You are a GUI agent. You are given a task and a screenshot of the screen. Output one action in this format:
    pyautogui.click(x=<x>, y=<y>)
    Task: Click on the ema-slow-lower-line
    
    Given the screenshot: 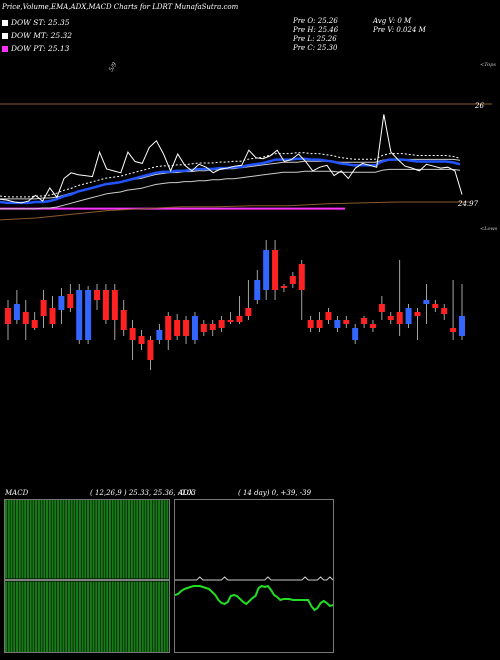 What is the action you would take?
    pyautogui.click(x=230, y=189)
    